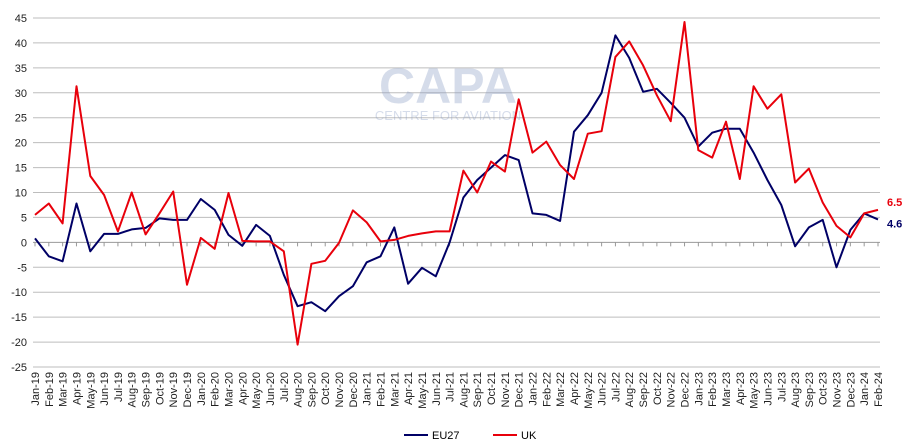 Image resolution: width=916 pixels, height=448 pixels. I want to click on y-tick-label: 45, so click(21, 19).